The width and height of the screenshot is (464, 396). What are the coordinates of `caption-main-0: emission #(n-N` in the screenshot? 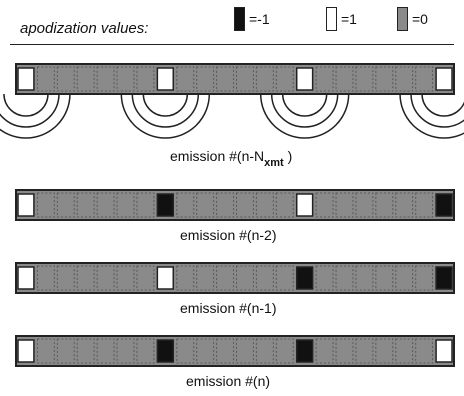 It's located at (217, 156).